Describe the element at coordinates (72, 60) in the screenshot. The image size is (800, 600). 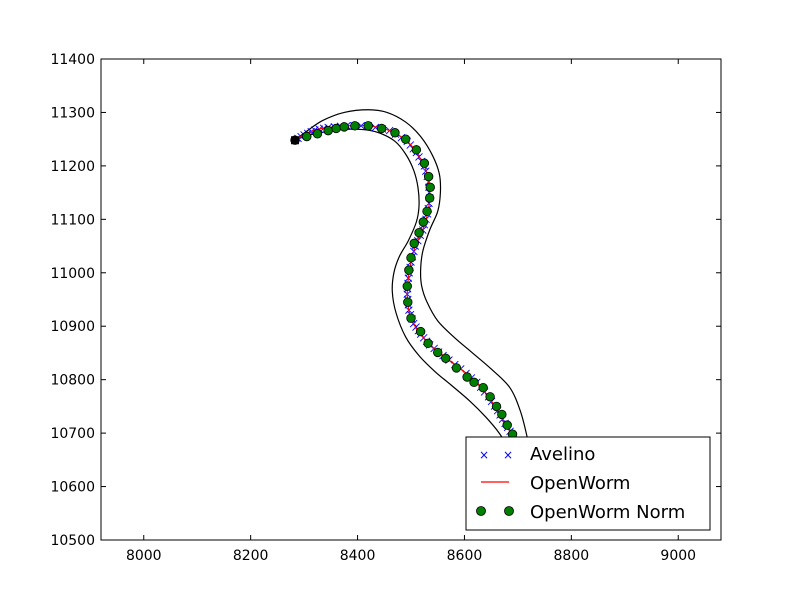
I see `y-tick-label: 11400` at that location.